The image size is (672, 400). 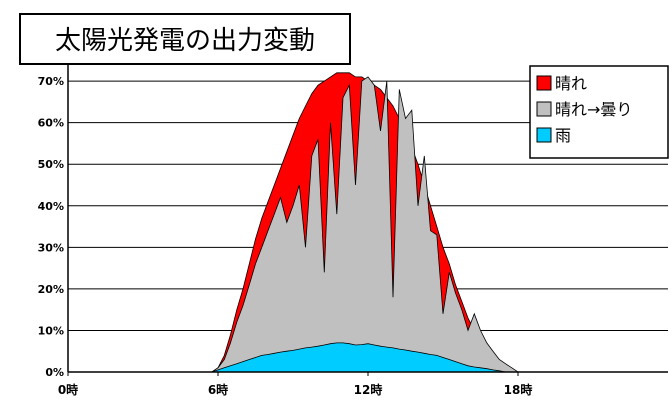 I want to click on y-tick-label: 60%, so click(x=51, y=123).